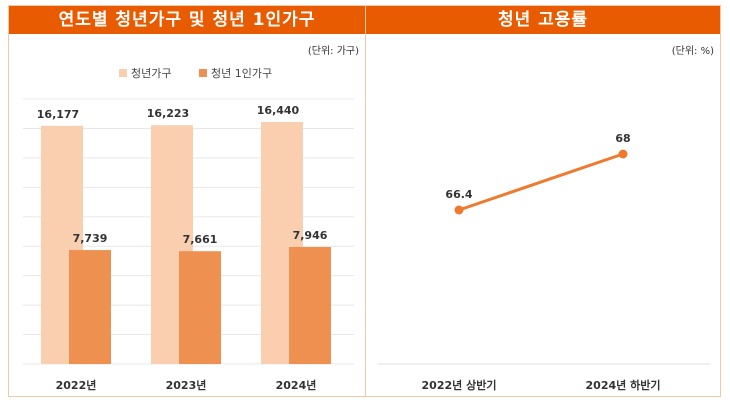 The width and height of the screenshot is (730, 406). Describe the element at coordinates (76, 385) in the screenshot. I see `x-tick-label: 2022년` at that location.